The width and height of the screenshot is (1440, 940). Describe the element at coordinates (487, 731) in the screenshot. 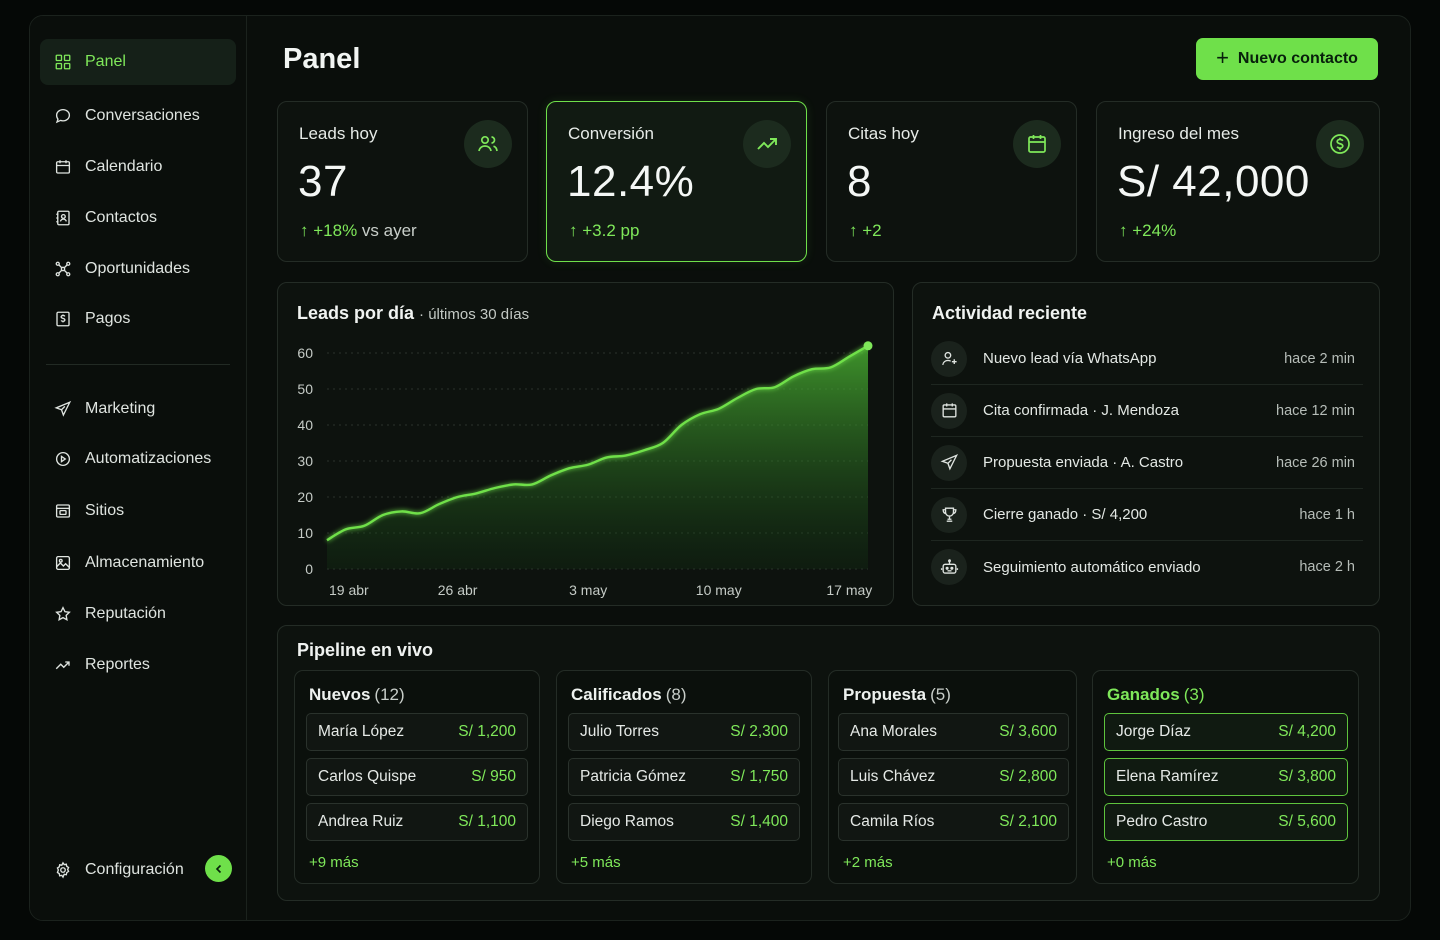

I see `deal-amount: S/ 1,200` at that location.